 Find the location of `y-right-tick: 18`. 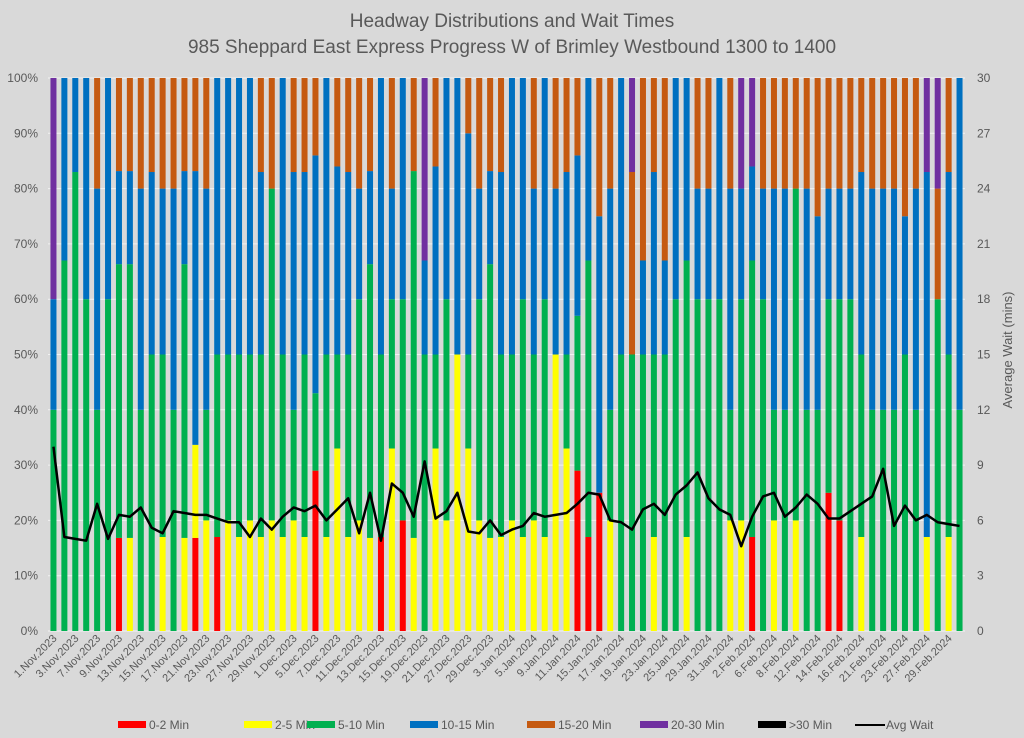

y-right-tick: 18 is located at coordinates (984, 299).